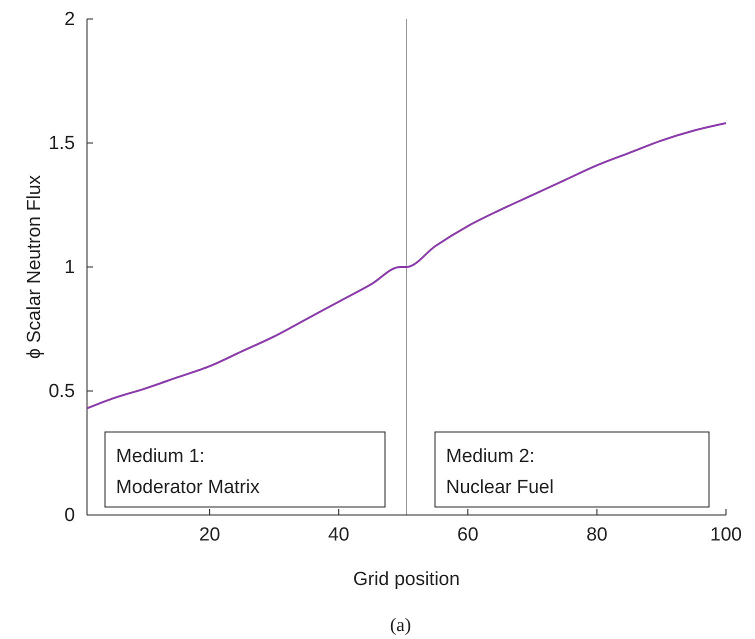 This screenshot has width=755, height=639. What do you see at coordinates (69, 267) in the screenshot?
I see `y-tick-label: 1` at bounding box center [69, 267].